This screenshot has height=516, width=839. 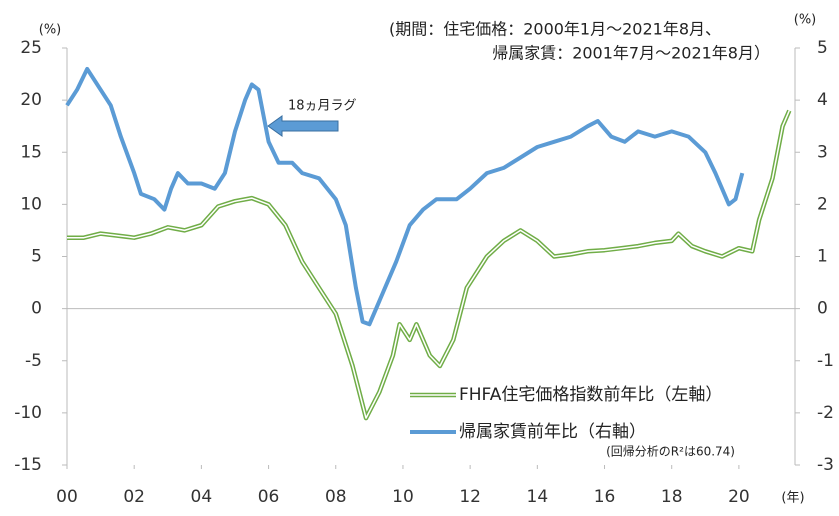 I want to click on y2-tick-label: 1, so click(x=822, y=257).